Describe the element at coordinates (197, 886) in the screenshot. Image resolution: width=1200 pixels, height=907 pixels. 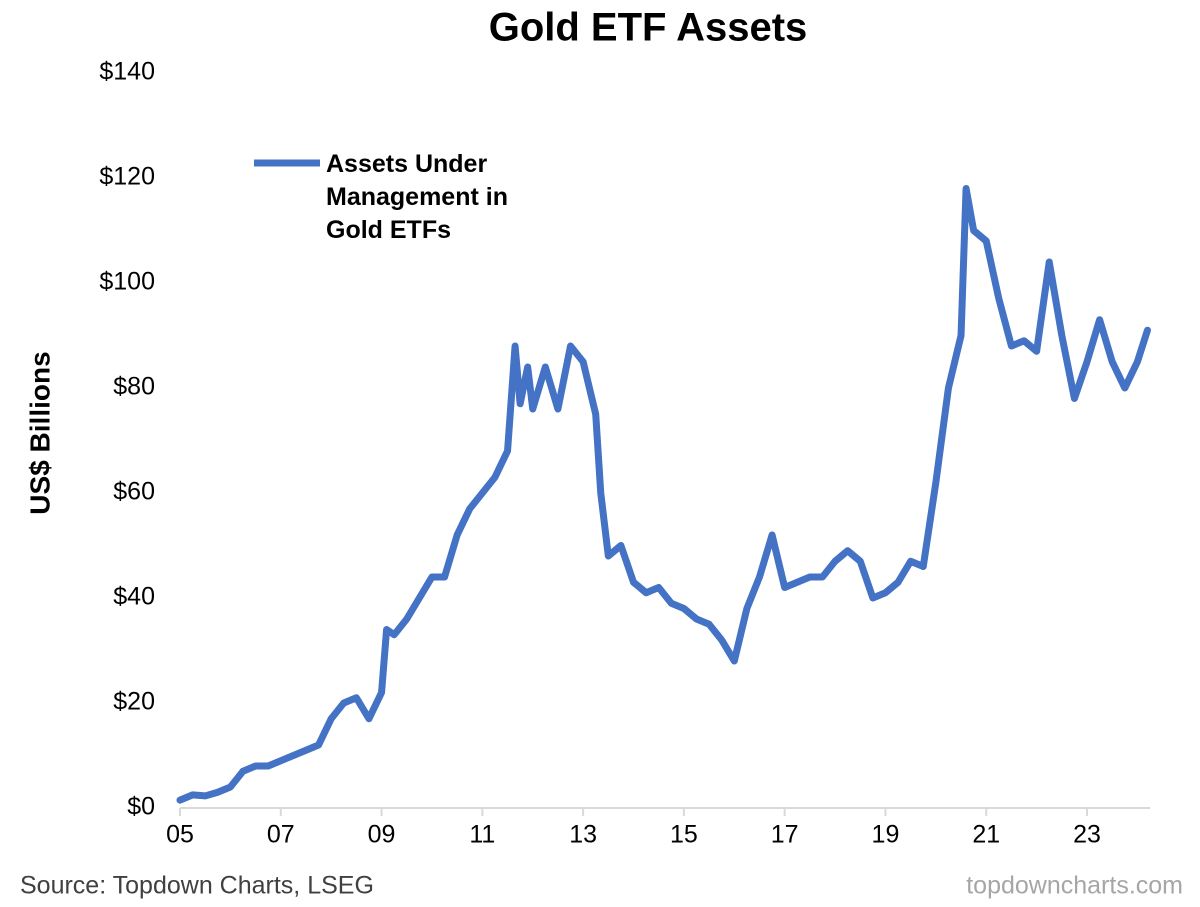
I see `source: Source: Topdown Charts, LSEG` at that location.